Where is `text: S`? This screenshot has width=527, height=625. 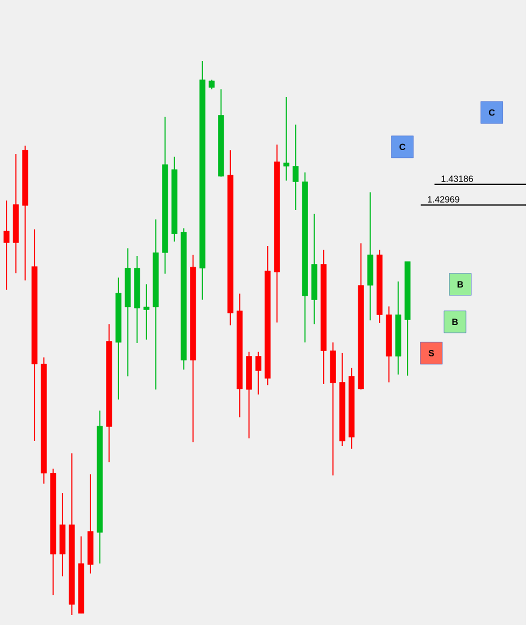 text: S is located at coordinates (431, 353).